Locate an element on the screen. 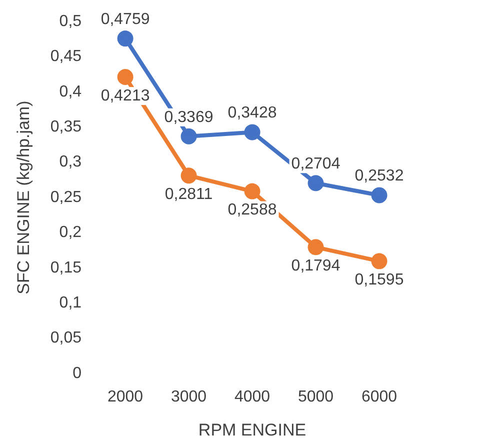 This screenshot has width=501, height=446. y-axis-title: SFC ENGINE (kg/hp.jam) is located at coordinates (23, 197).